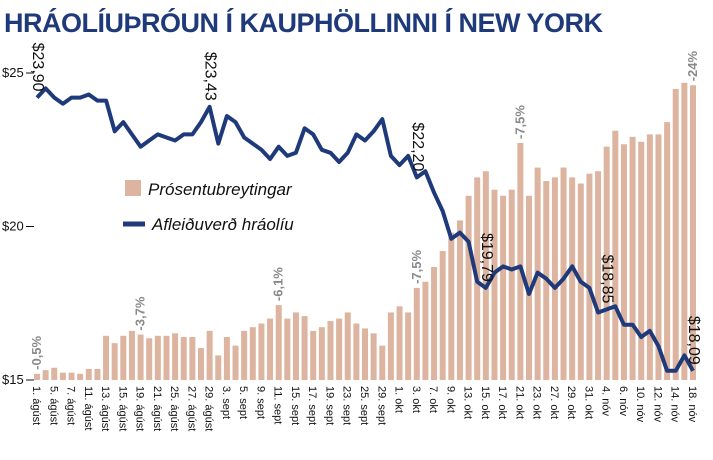  I want to click on line-annotation: $23,90, so click(37, 67).